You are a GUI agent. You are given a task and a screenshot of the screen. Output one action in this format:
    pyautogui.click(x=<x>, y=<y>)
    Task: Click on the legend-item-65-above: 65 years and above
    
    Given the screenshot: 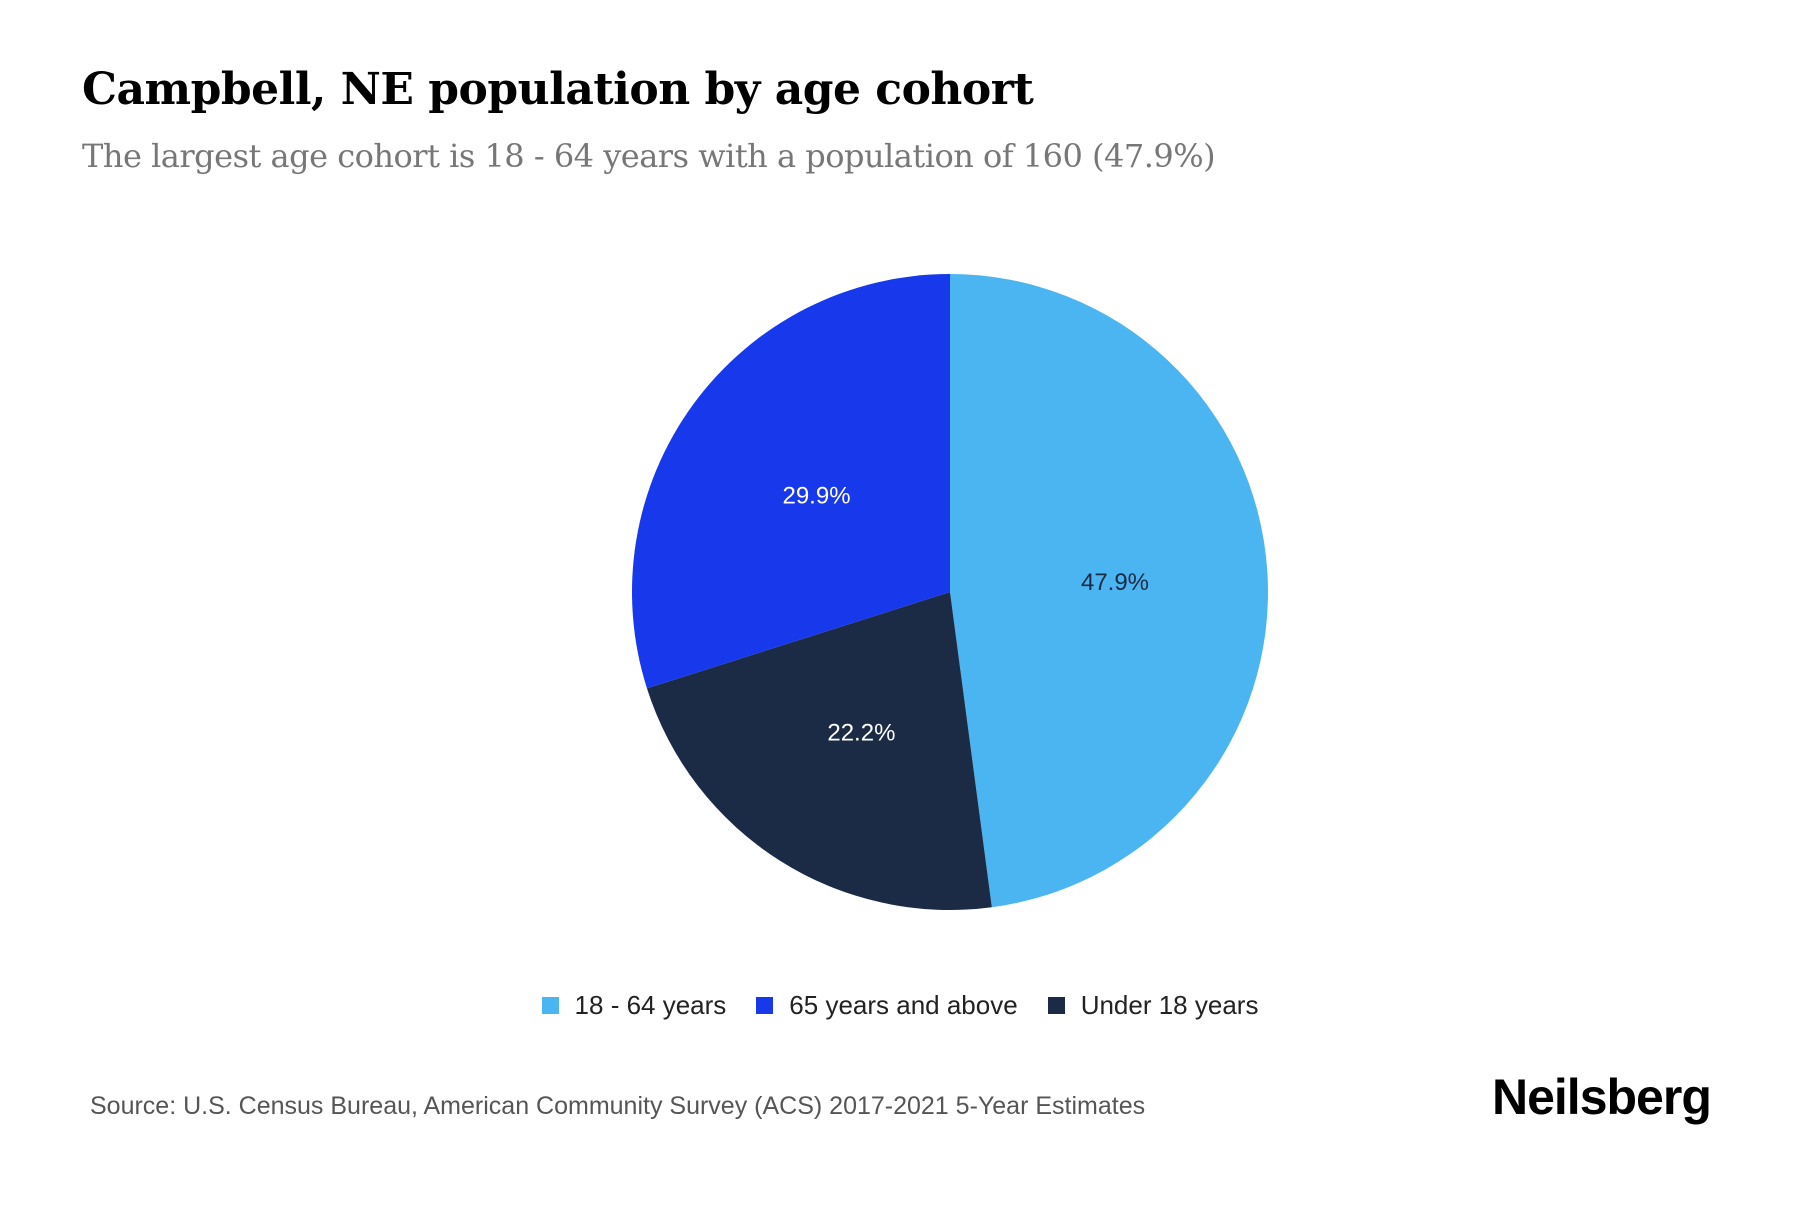 What is the action you would take?
    pyautogui.click(x=887, y=1005)
    